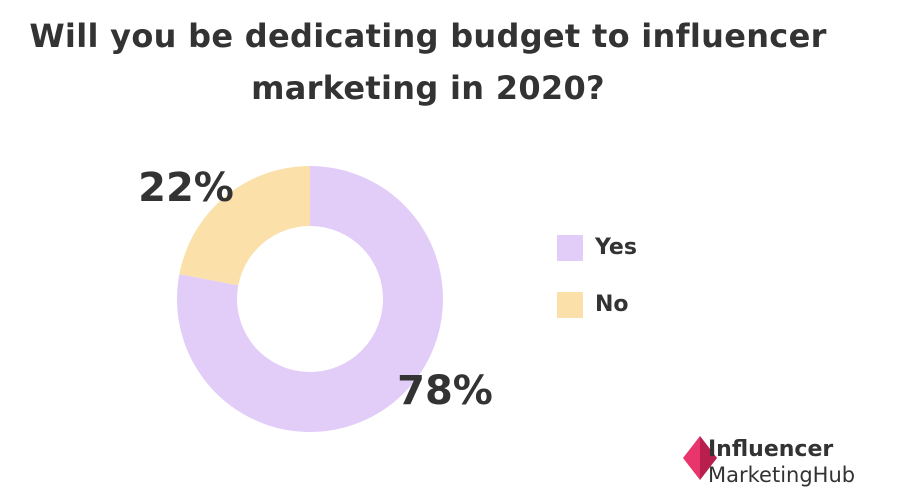  What do you see at coordinates (770, 449) in the screenshot?
I see `logo-text: Influencer` at bounding box center [770, 449].